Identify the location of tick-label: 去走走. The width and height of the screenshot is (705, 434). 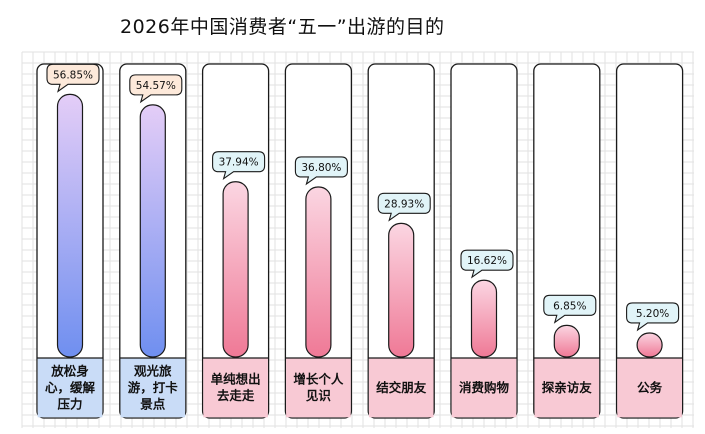
(236, 395).